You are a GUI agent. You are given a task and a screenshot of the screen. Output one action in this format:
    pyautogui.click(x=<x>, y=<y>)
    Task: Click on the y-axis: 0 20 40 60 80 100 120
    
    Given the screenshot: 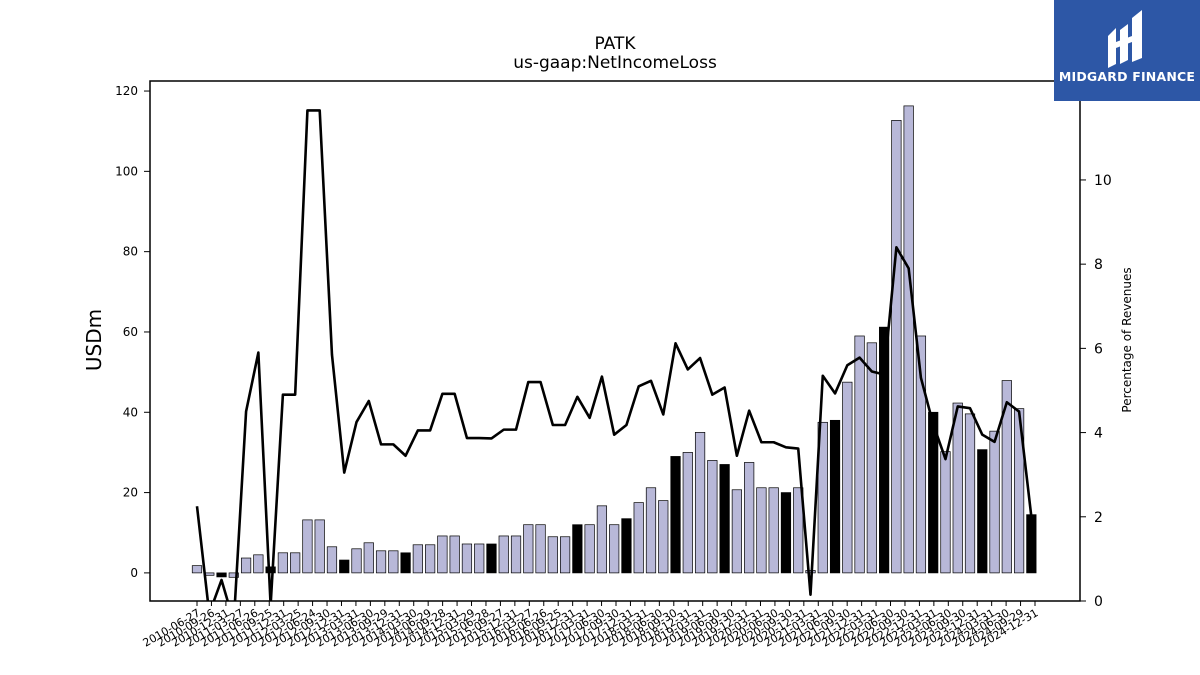 What is the action you would take?
    pyautogui.click(x=132, y=332)
    